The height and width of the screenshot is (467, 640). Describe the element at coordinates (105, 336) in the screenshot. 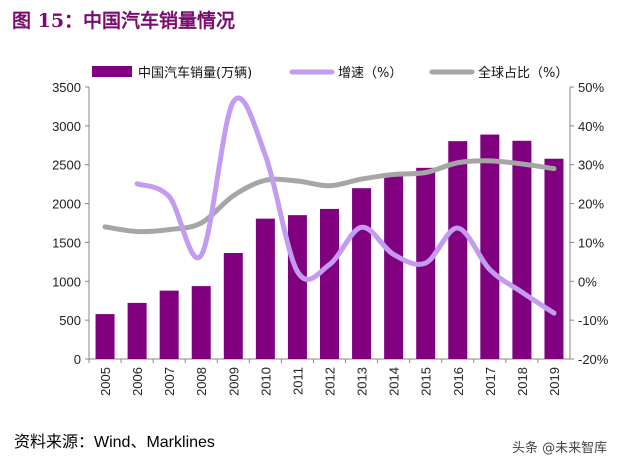

I see `bar-2005` at that location.